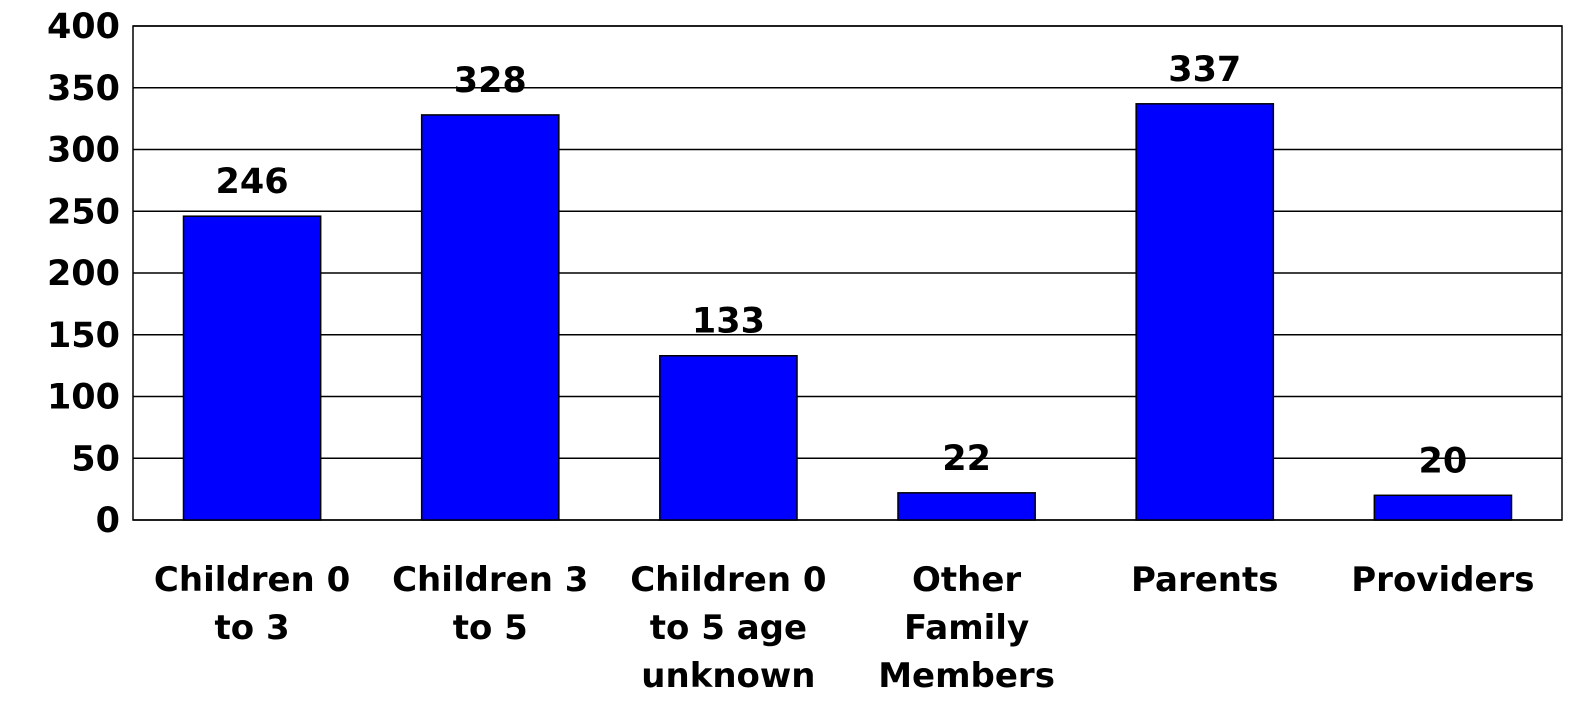 The height and width of the screenshot is (706, 1596). Describe the element at coordinates (966, 628) in the screenshot. I see `x-tick-label: Other Family Members` at that location.